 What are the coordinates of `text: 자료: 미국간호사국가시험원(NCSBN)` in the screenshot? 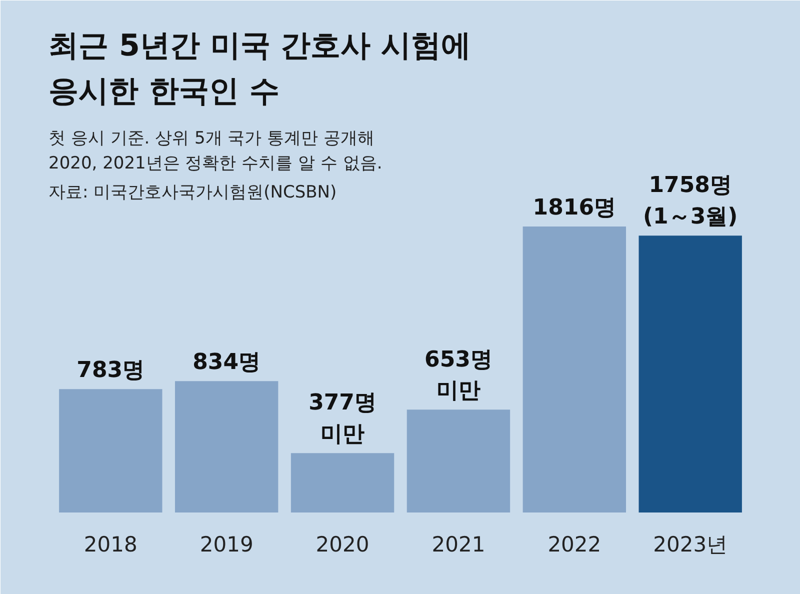 It's located at (192, 192).